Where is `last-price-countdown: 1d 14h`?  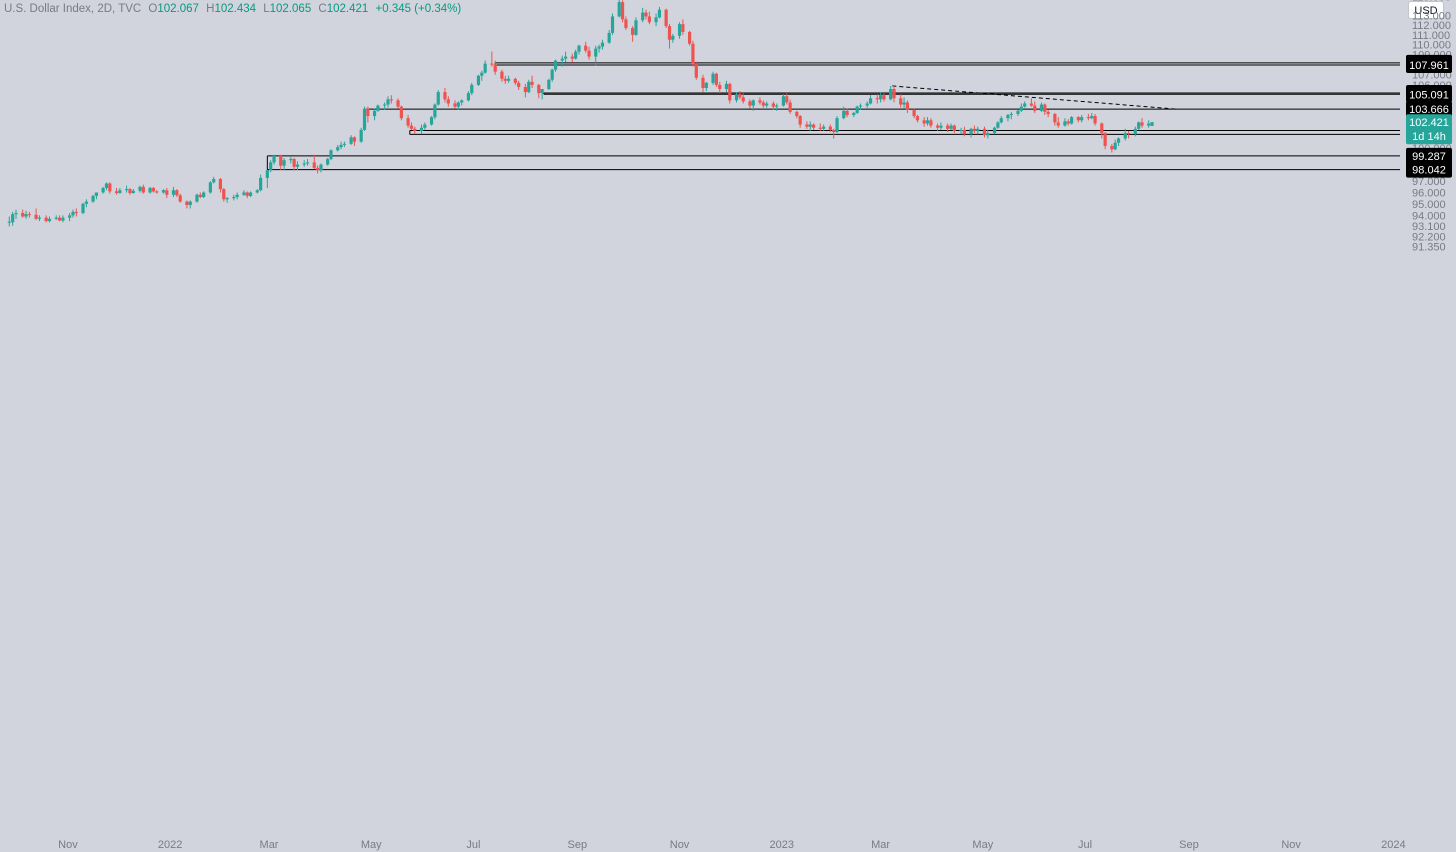 last-price-countdown: 1d 14h is located at coordinates (1429, 137).